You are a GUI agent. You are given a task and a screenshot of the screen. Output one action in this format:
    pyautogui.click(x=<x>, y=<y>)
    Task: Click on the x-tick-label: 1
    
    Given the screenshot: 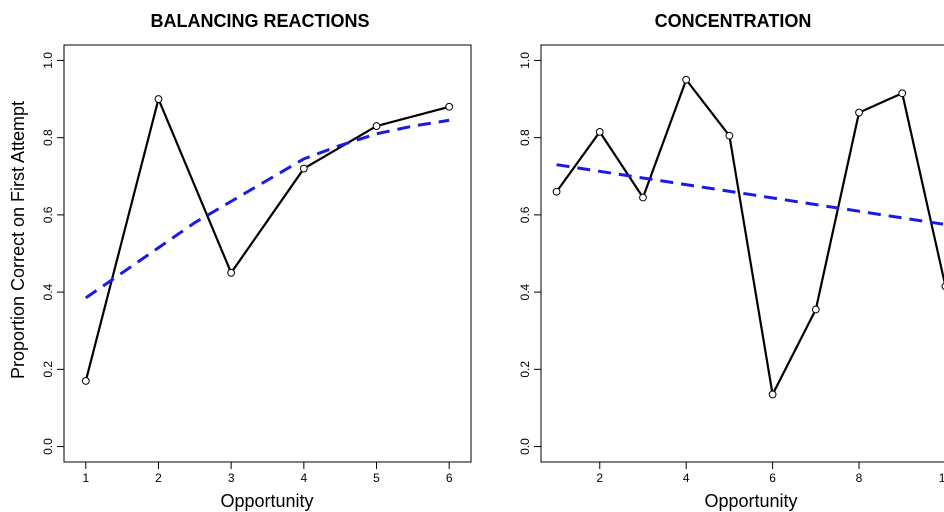 What is the action you would take?
    pyautogui.click(x=85, y=478)
    